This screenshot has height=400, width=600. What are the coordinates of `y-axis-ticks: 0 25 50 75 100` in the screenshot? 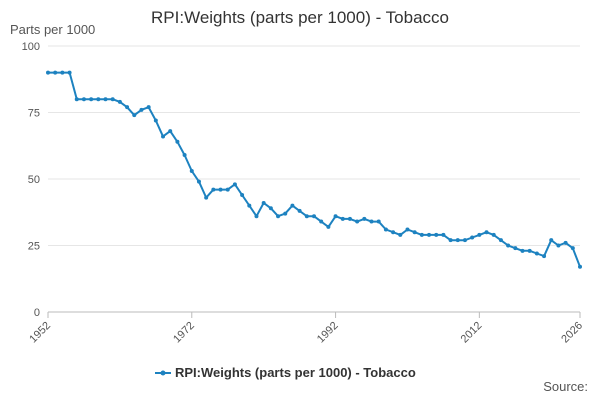 It's located at (31, 180).